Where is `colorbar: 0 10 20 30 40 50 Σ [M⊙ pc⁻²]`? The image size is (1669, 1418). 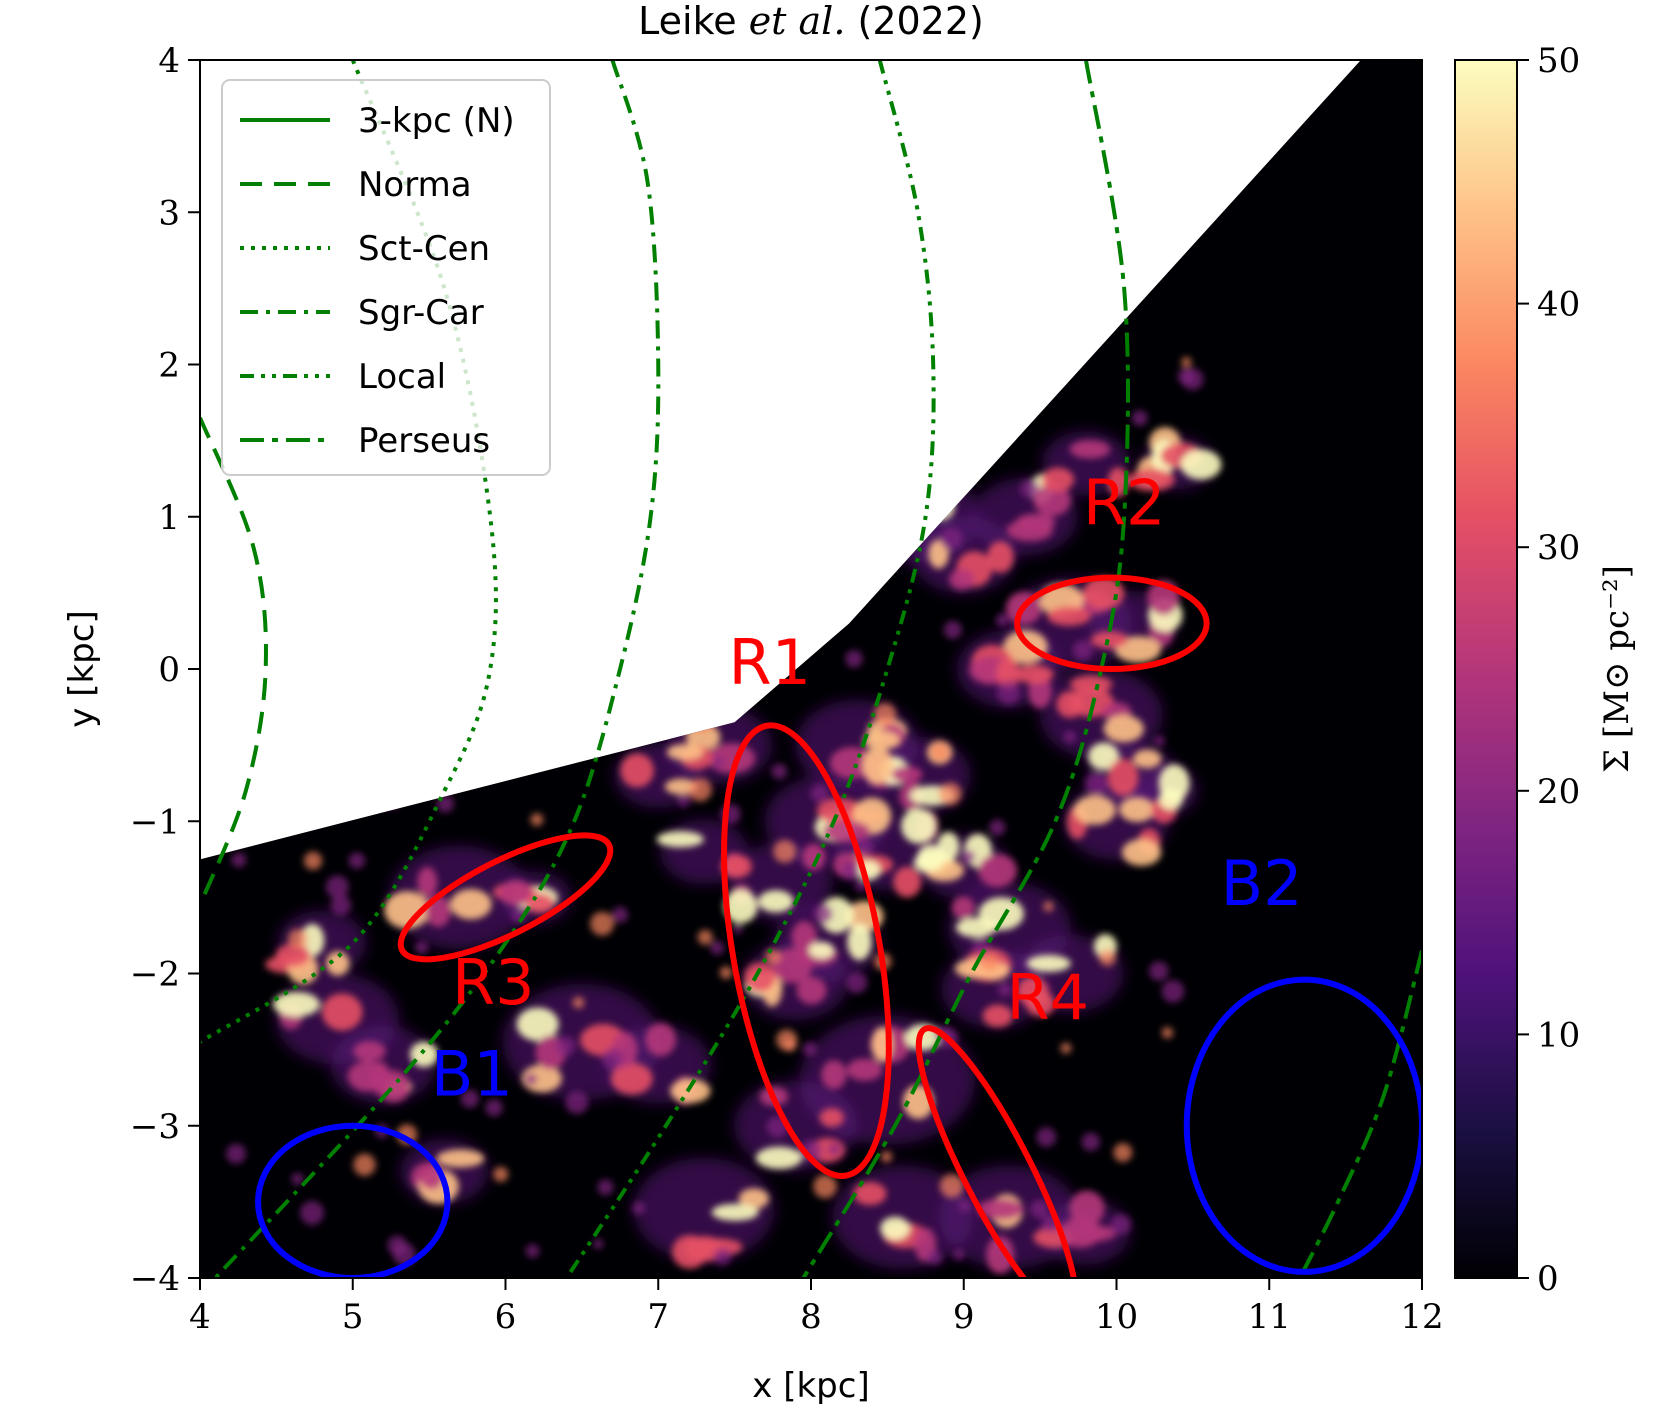 colorbar: 0 10 20 30 40 50 Σ [M⊙ pc⁻²] is located at coordinates (1545, 670).